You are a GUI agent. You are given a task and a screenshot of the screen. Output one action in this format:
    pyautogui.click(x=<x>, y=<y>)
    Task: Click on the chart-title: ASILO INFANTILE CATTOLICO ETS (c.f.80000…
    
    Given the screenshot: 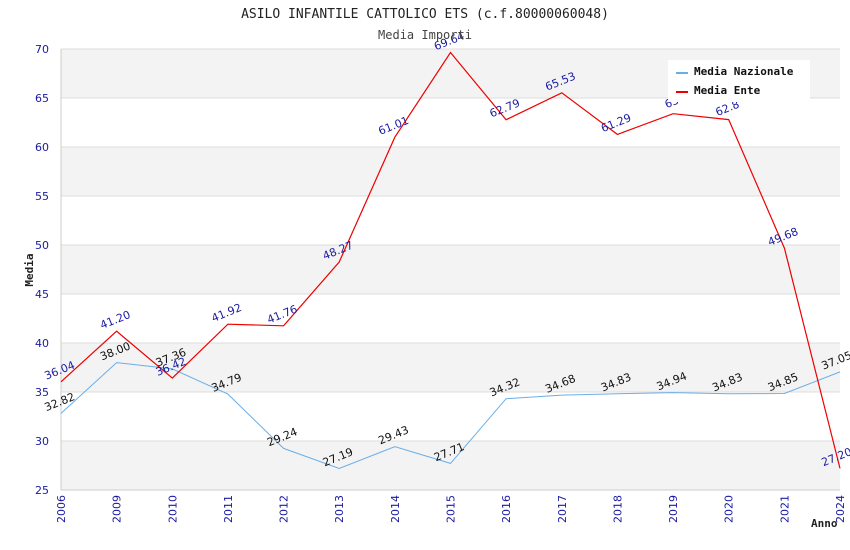 What is the action you would take?
    pyautogui.click(x=425, y=14)
    